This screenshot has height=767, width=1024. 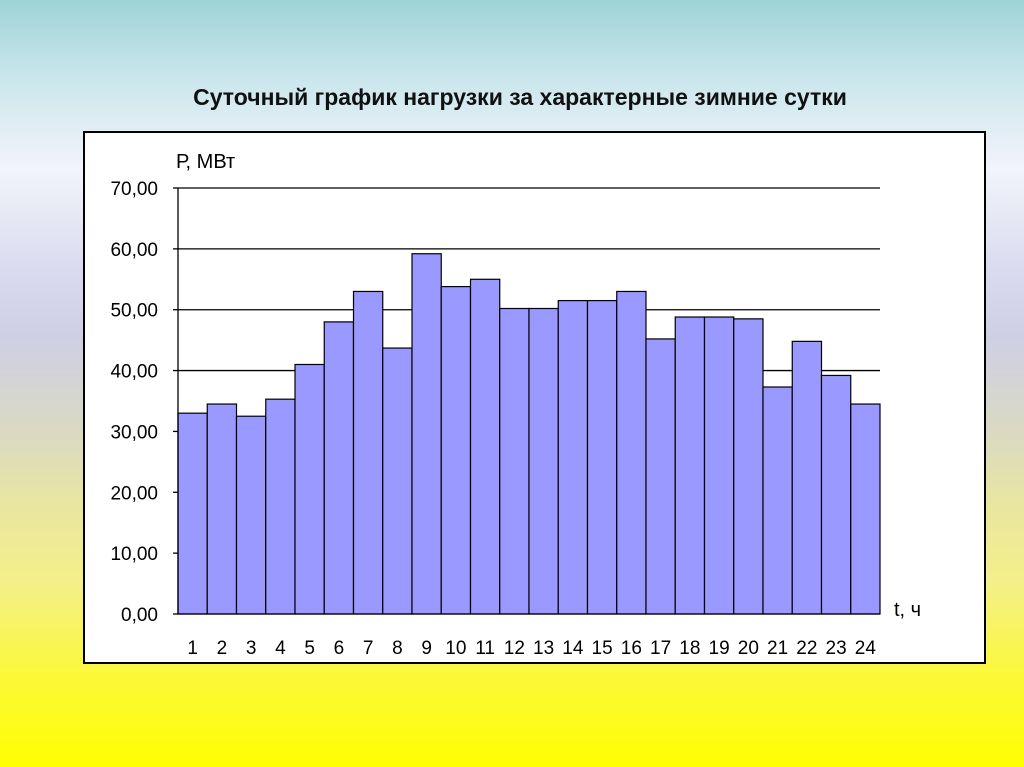 What do you see at coordinates (222, 648) in the screenshot?
I see `x-tick-label: 2` at bounding box center [222, 648].